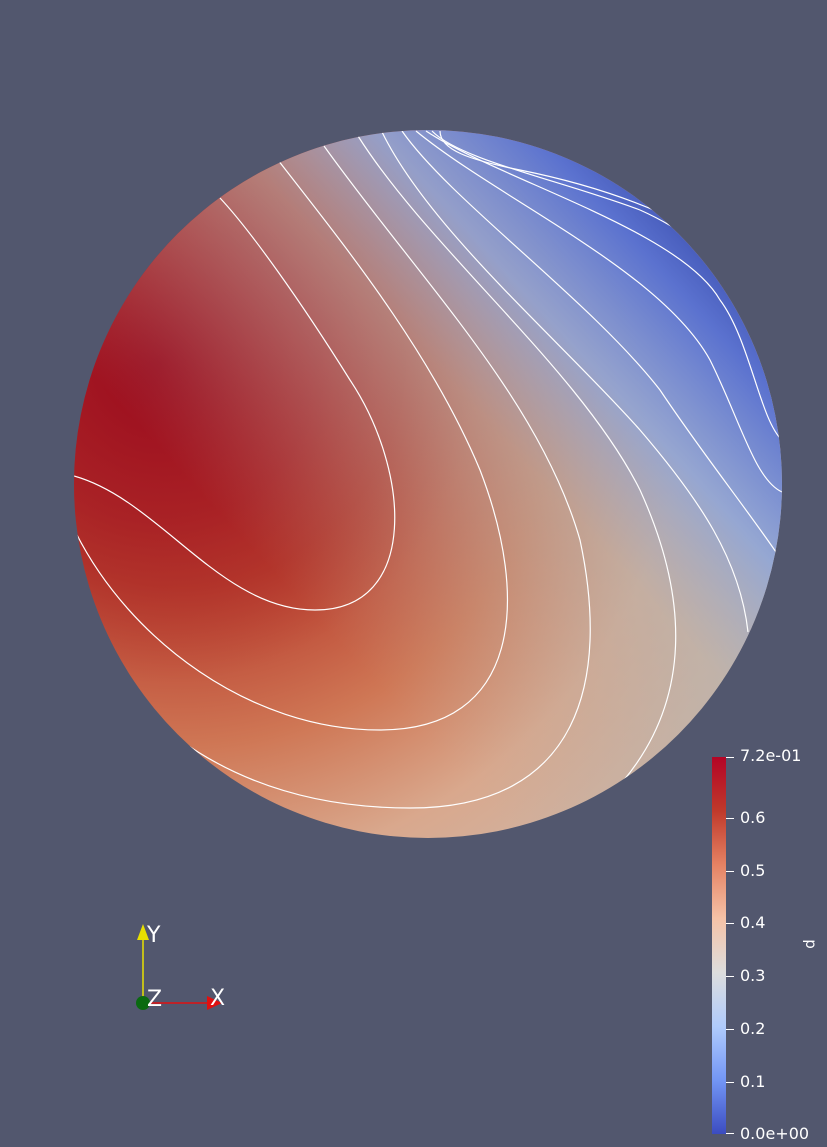 The width and height of the screenshot is (827, 1147). I want to click on y-axis-label: Y, so click(153, 935).